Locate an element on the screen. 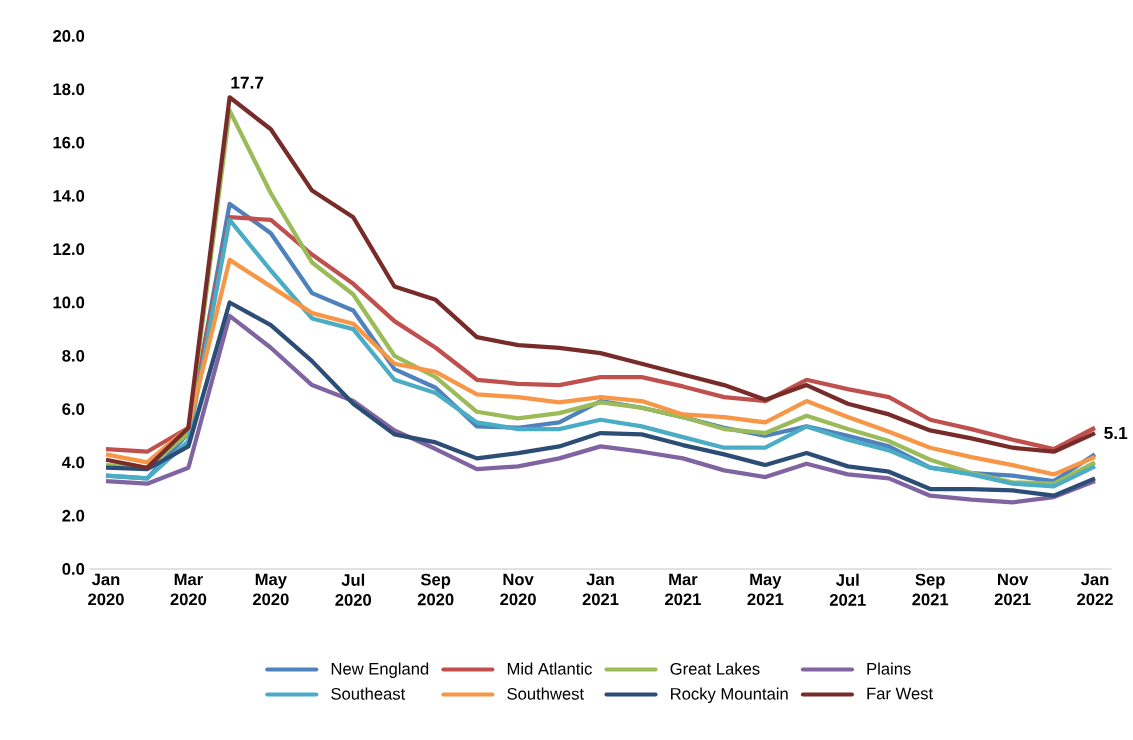 The height and width of the screenshot is (740, 1133). x-tick-label: Jan 2022 is located at coordinates (1095, 589).